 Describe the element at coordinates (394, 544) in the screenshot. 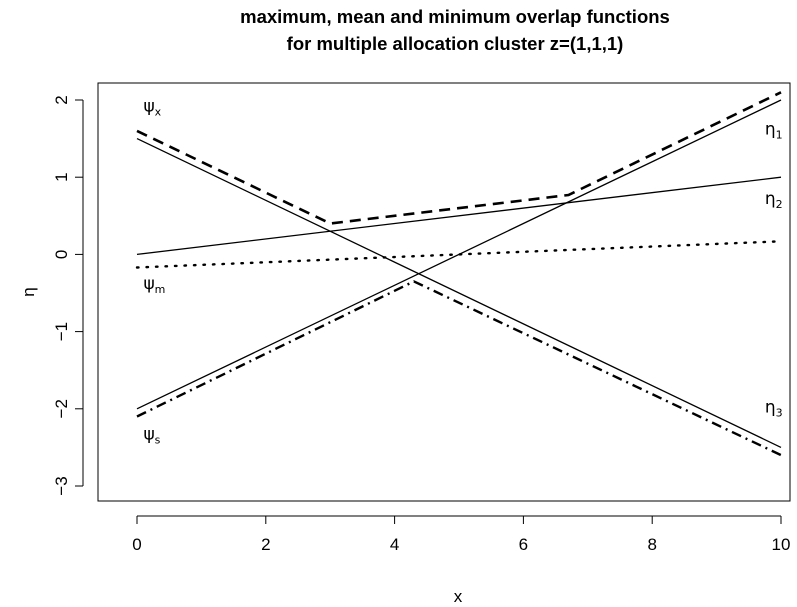

I see `x-tick-label: 4` at that location.